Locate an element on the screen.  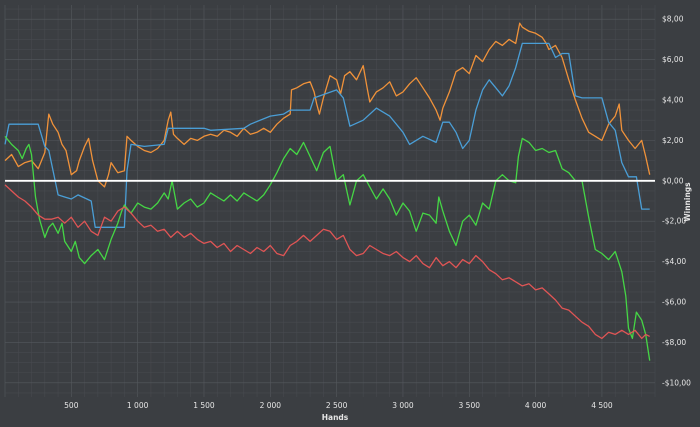
y-tick-label: $6,00 is located at coordinates (673, 59).